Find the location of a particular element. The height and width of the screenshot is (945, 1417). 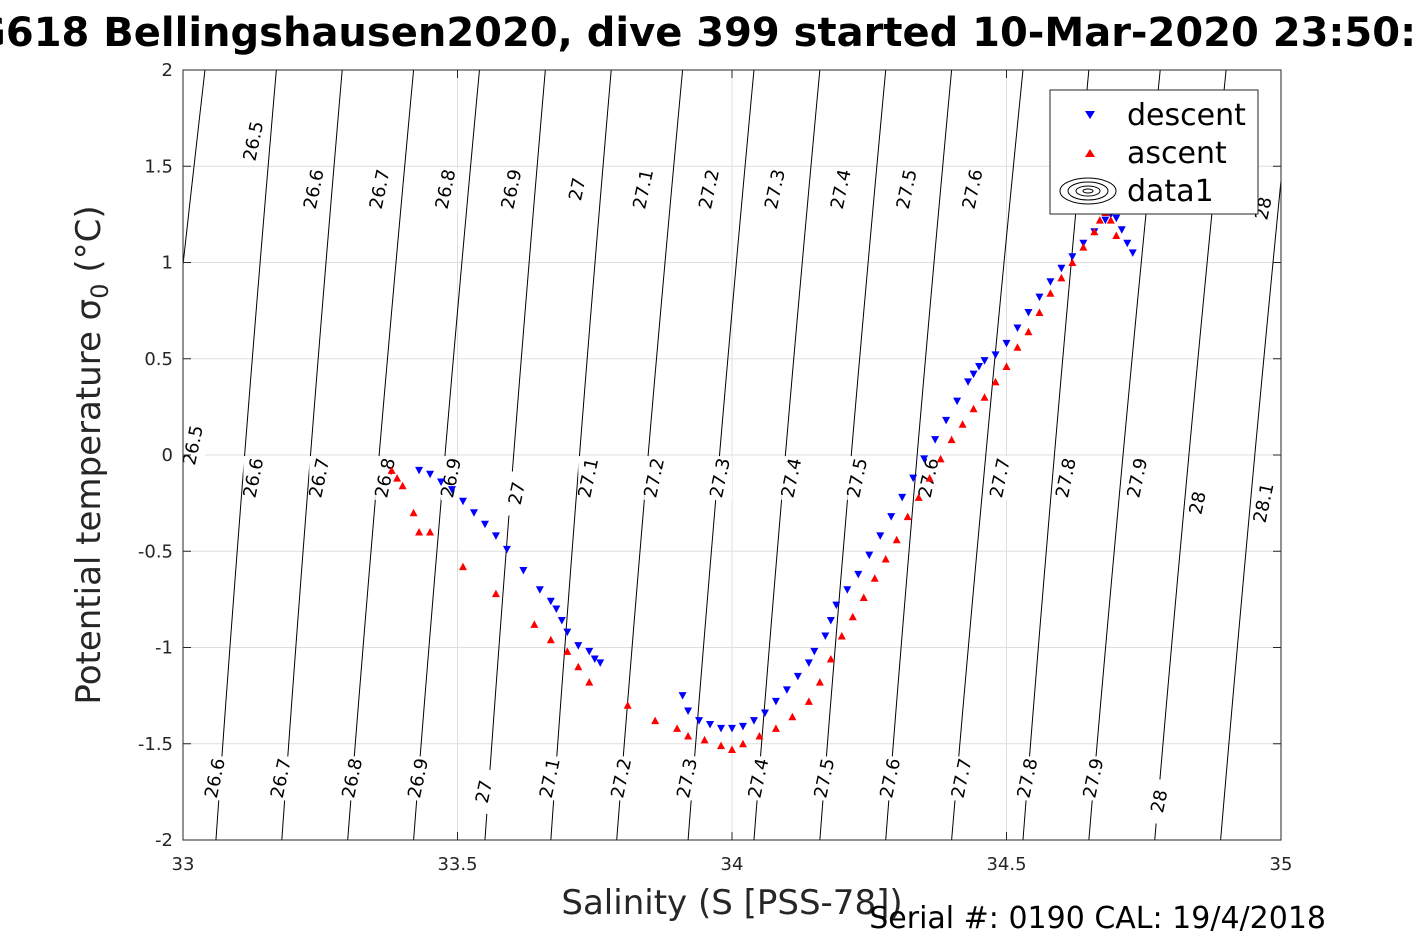

x-tick-label: 35 is located at coordinates (1281, 864).